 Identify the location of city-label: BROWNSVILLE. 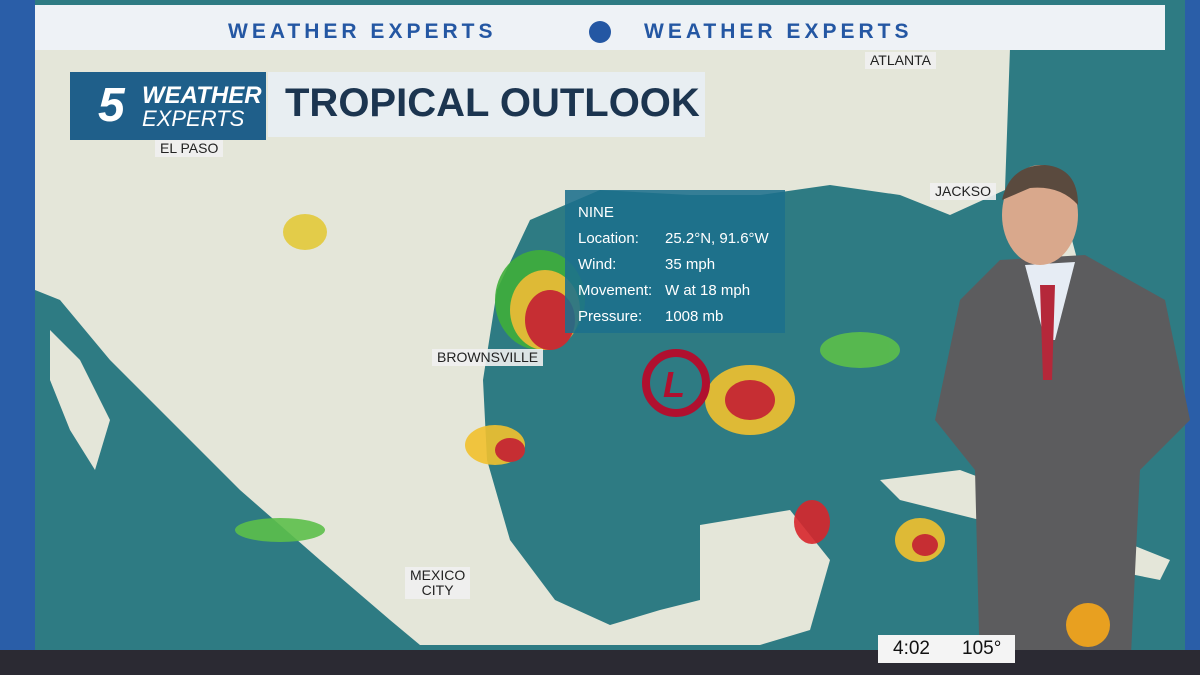
(488, 357).